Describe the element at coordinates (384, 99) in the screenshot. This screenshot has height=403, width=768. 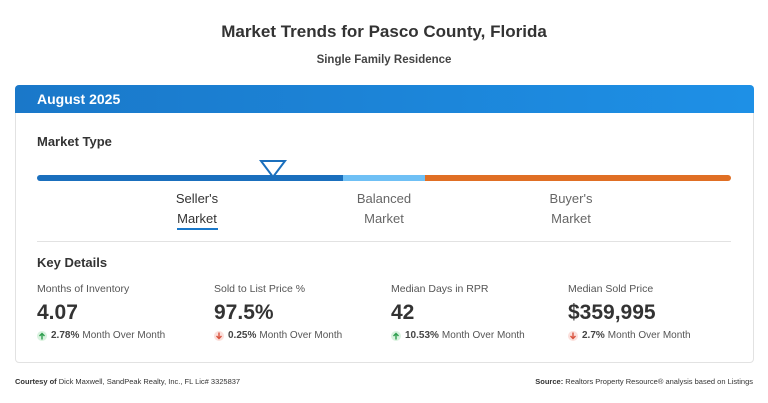
I see `card-header` at that location.